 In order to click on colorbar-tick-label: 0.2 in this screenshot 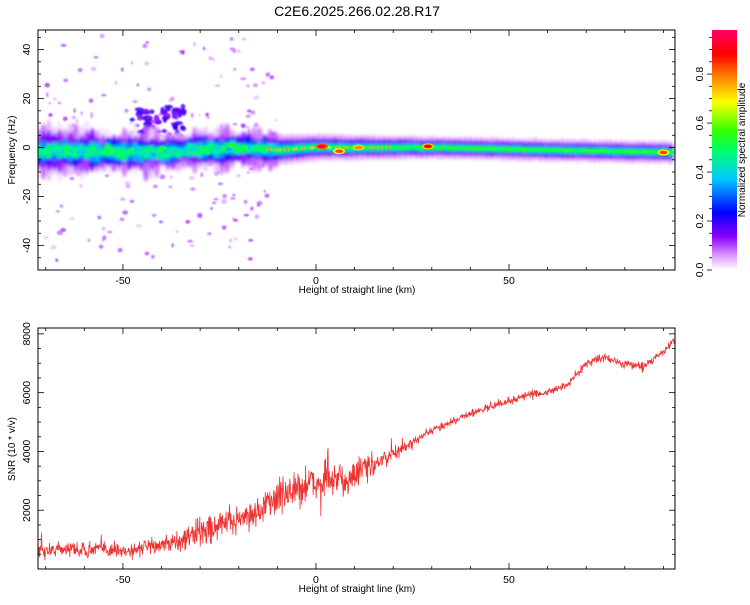, I will do `click(700, 221)`.